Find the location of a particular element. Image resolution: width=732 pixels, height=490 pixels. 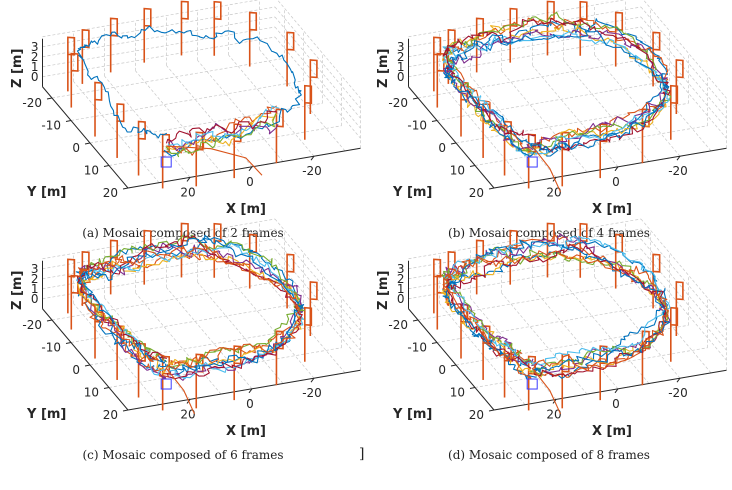

z-tick-label: 2 is located at coordinates (401, 57).